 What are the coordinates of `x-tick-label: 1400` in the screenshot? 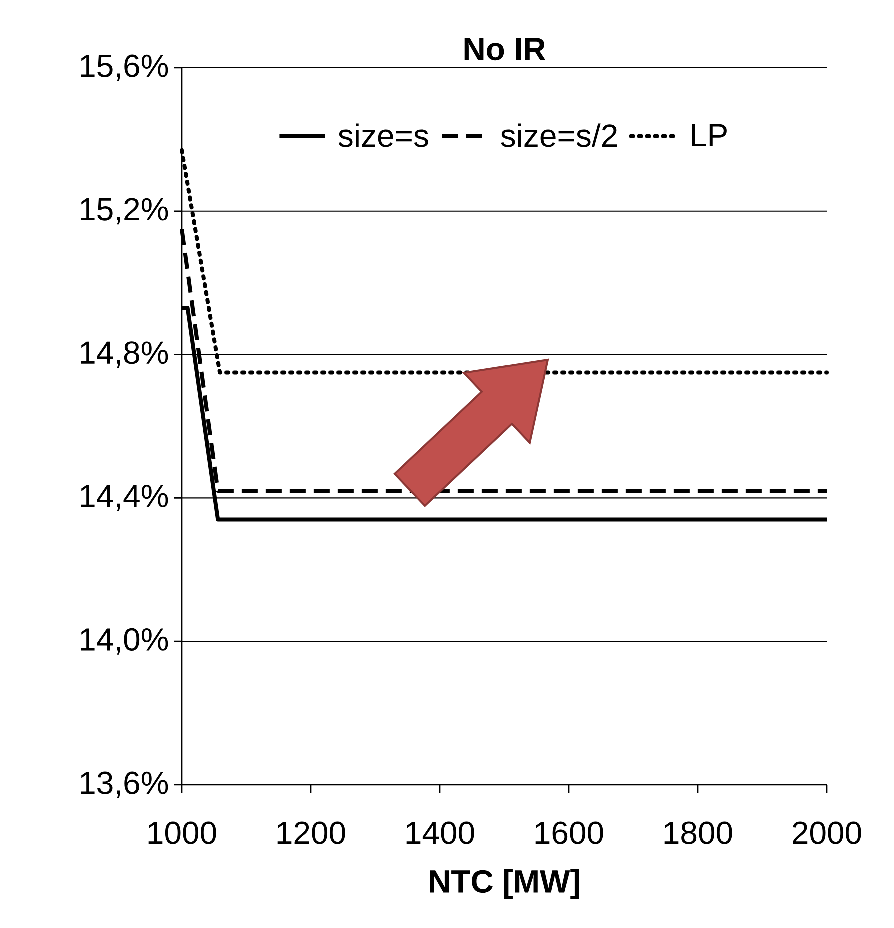 It's located at (440, 833).